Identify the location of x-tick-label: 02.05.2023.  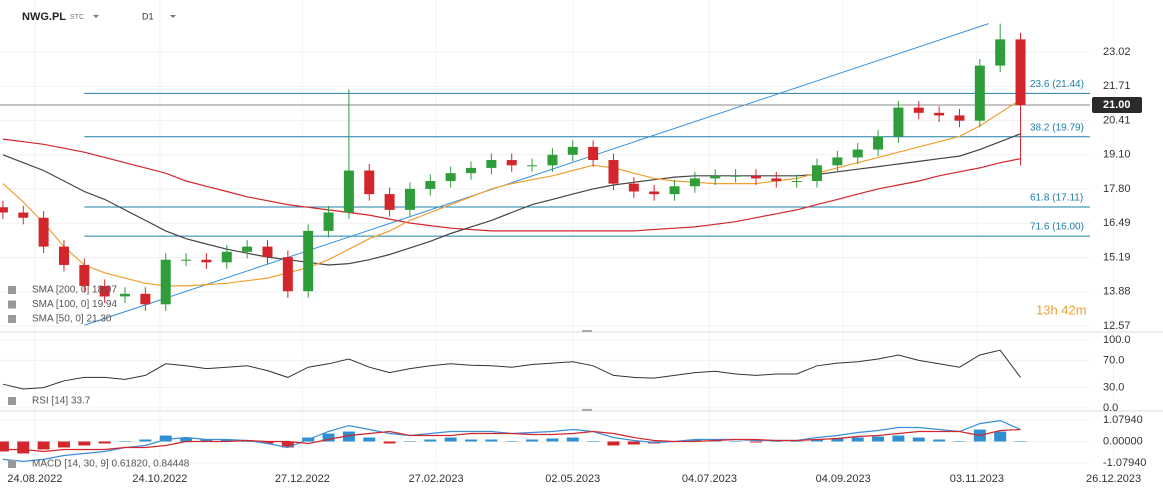
(572, 479).